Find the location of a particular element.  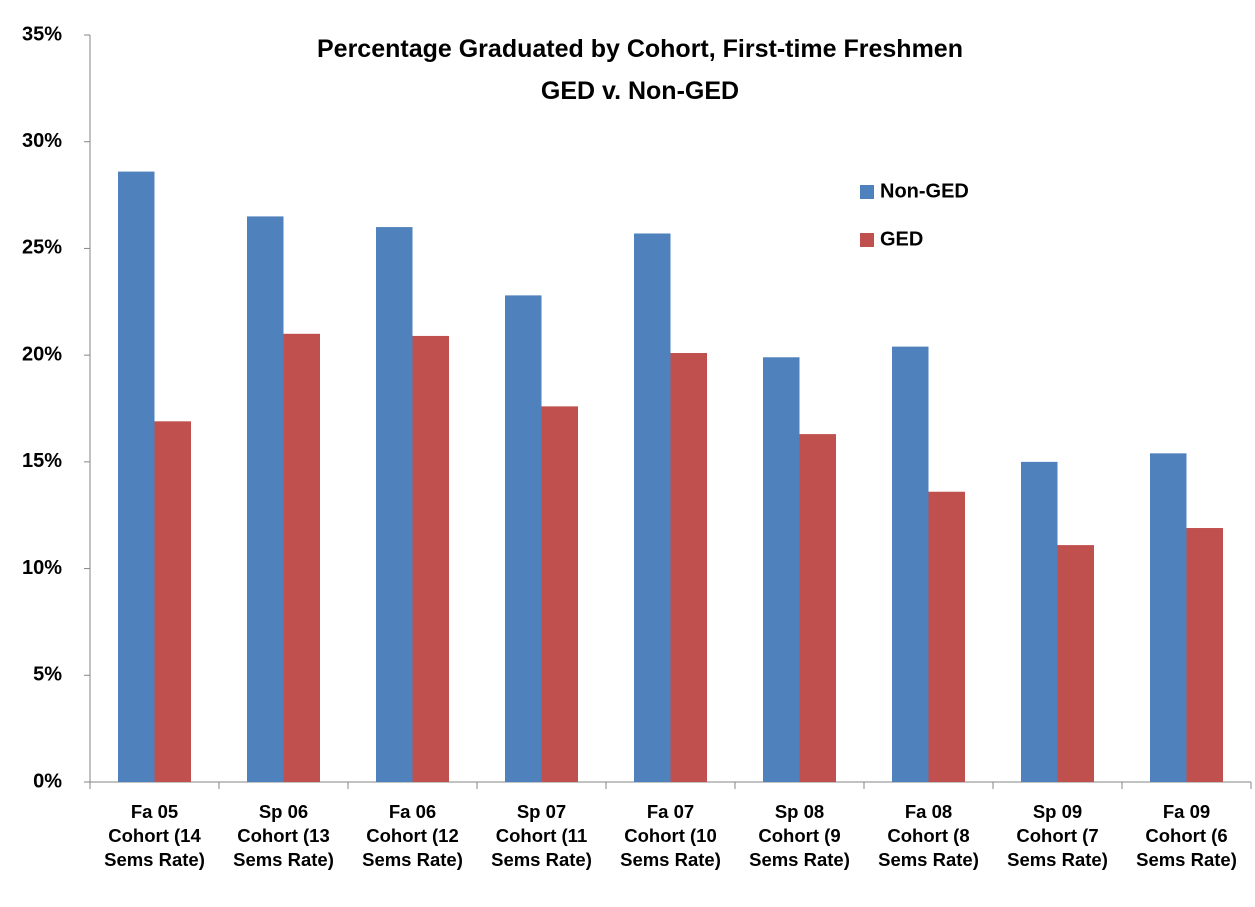

y-tick-label: 25% is located at coordinates (42, 248).